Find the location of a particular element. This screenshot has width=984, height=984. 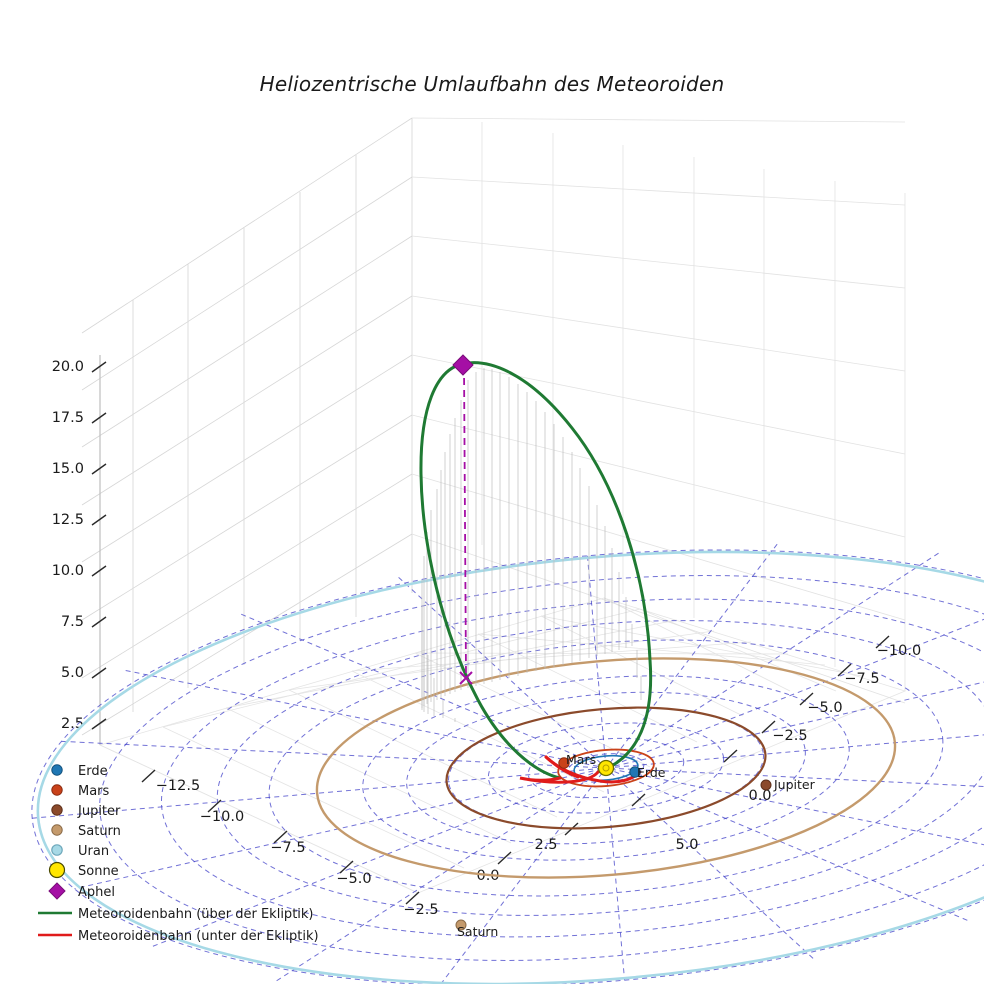

legend-item-erde: Erde is located at coordinates (79, 771).